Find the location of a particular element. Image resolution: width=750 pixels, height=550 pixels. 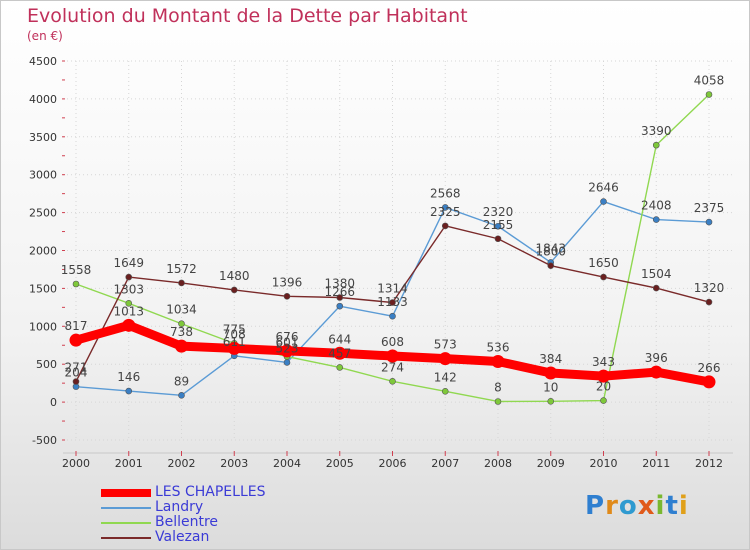

data-label: 266 is located at coordinates (709, 368).